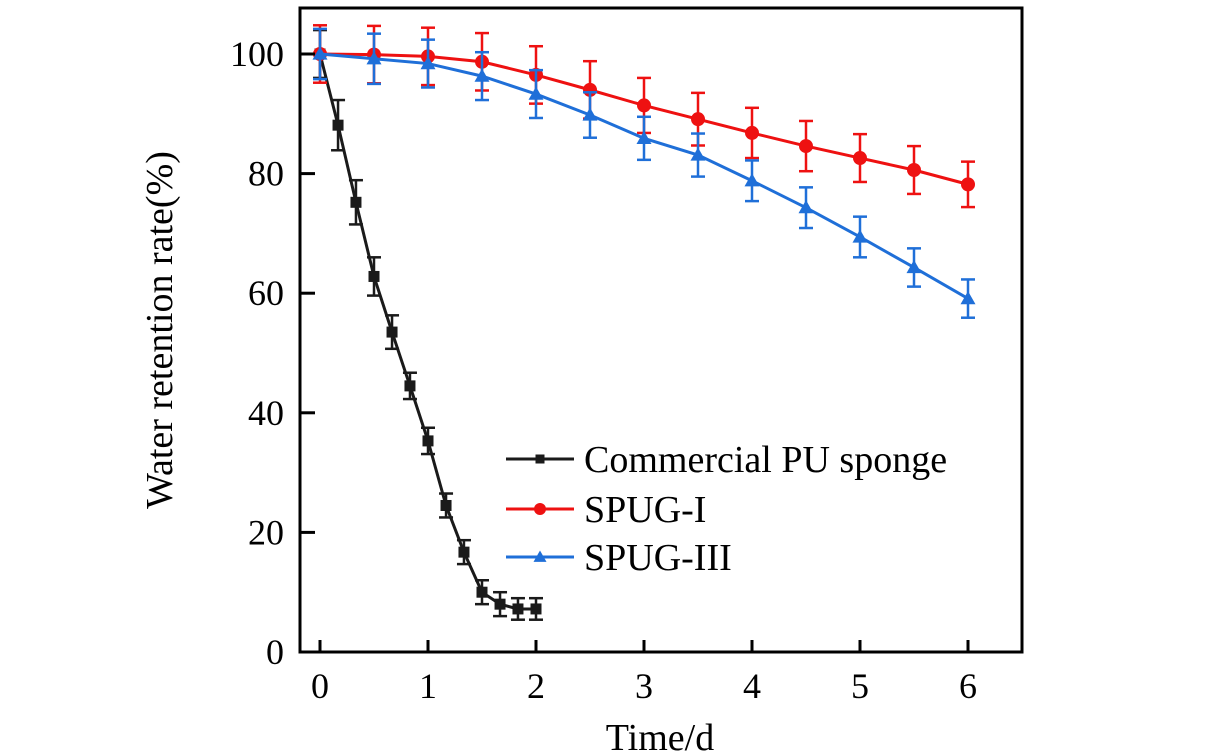 This screenshot has height=756, width=1226. What do you see at coordinates (968, 686) in the screenshot?
I see `x-tick-label: 6` at bounding box center [968, 686].